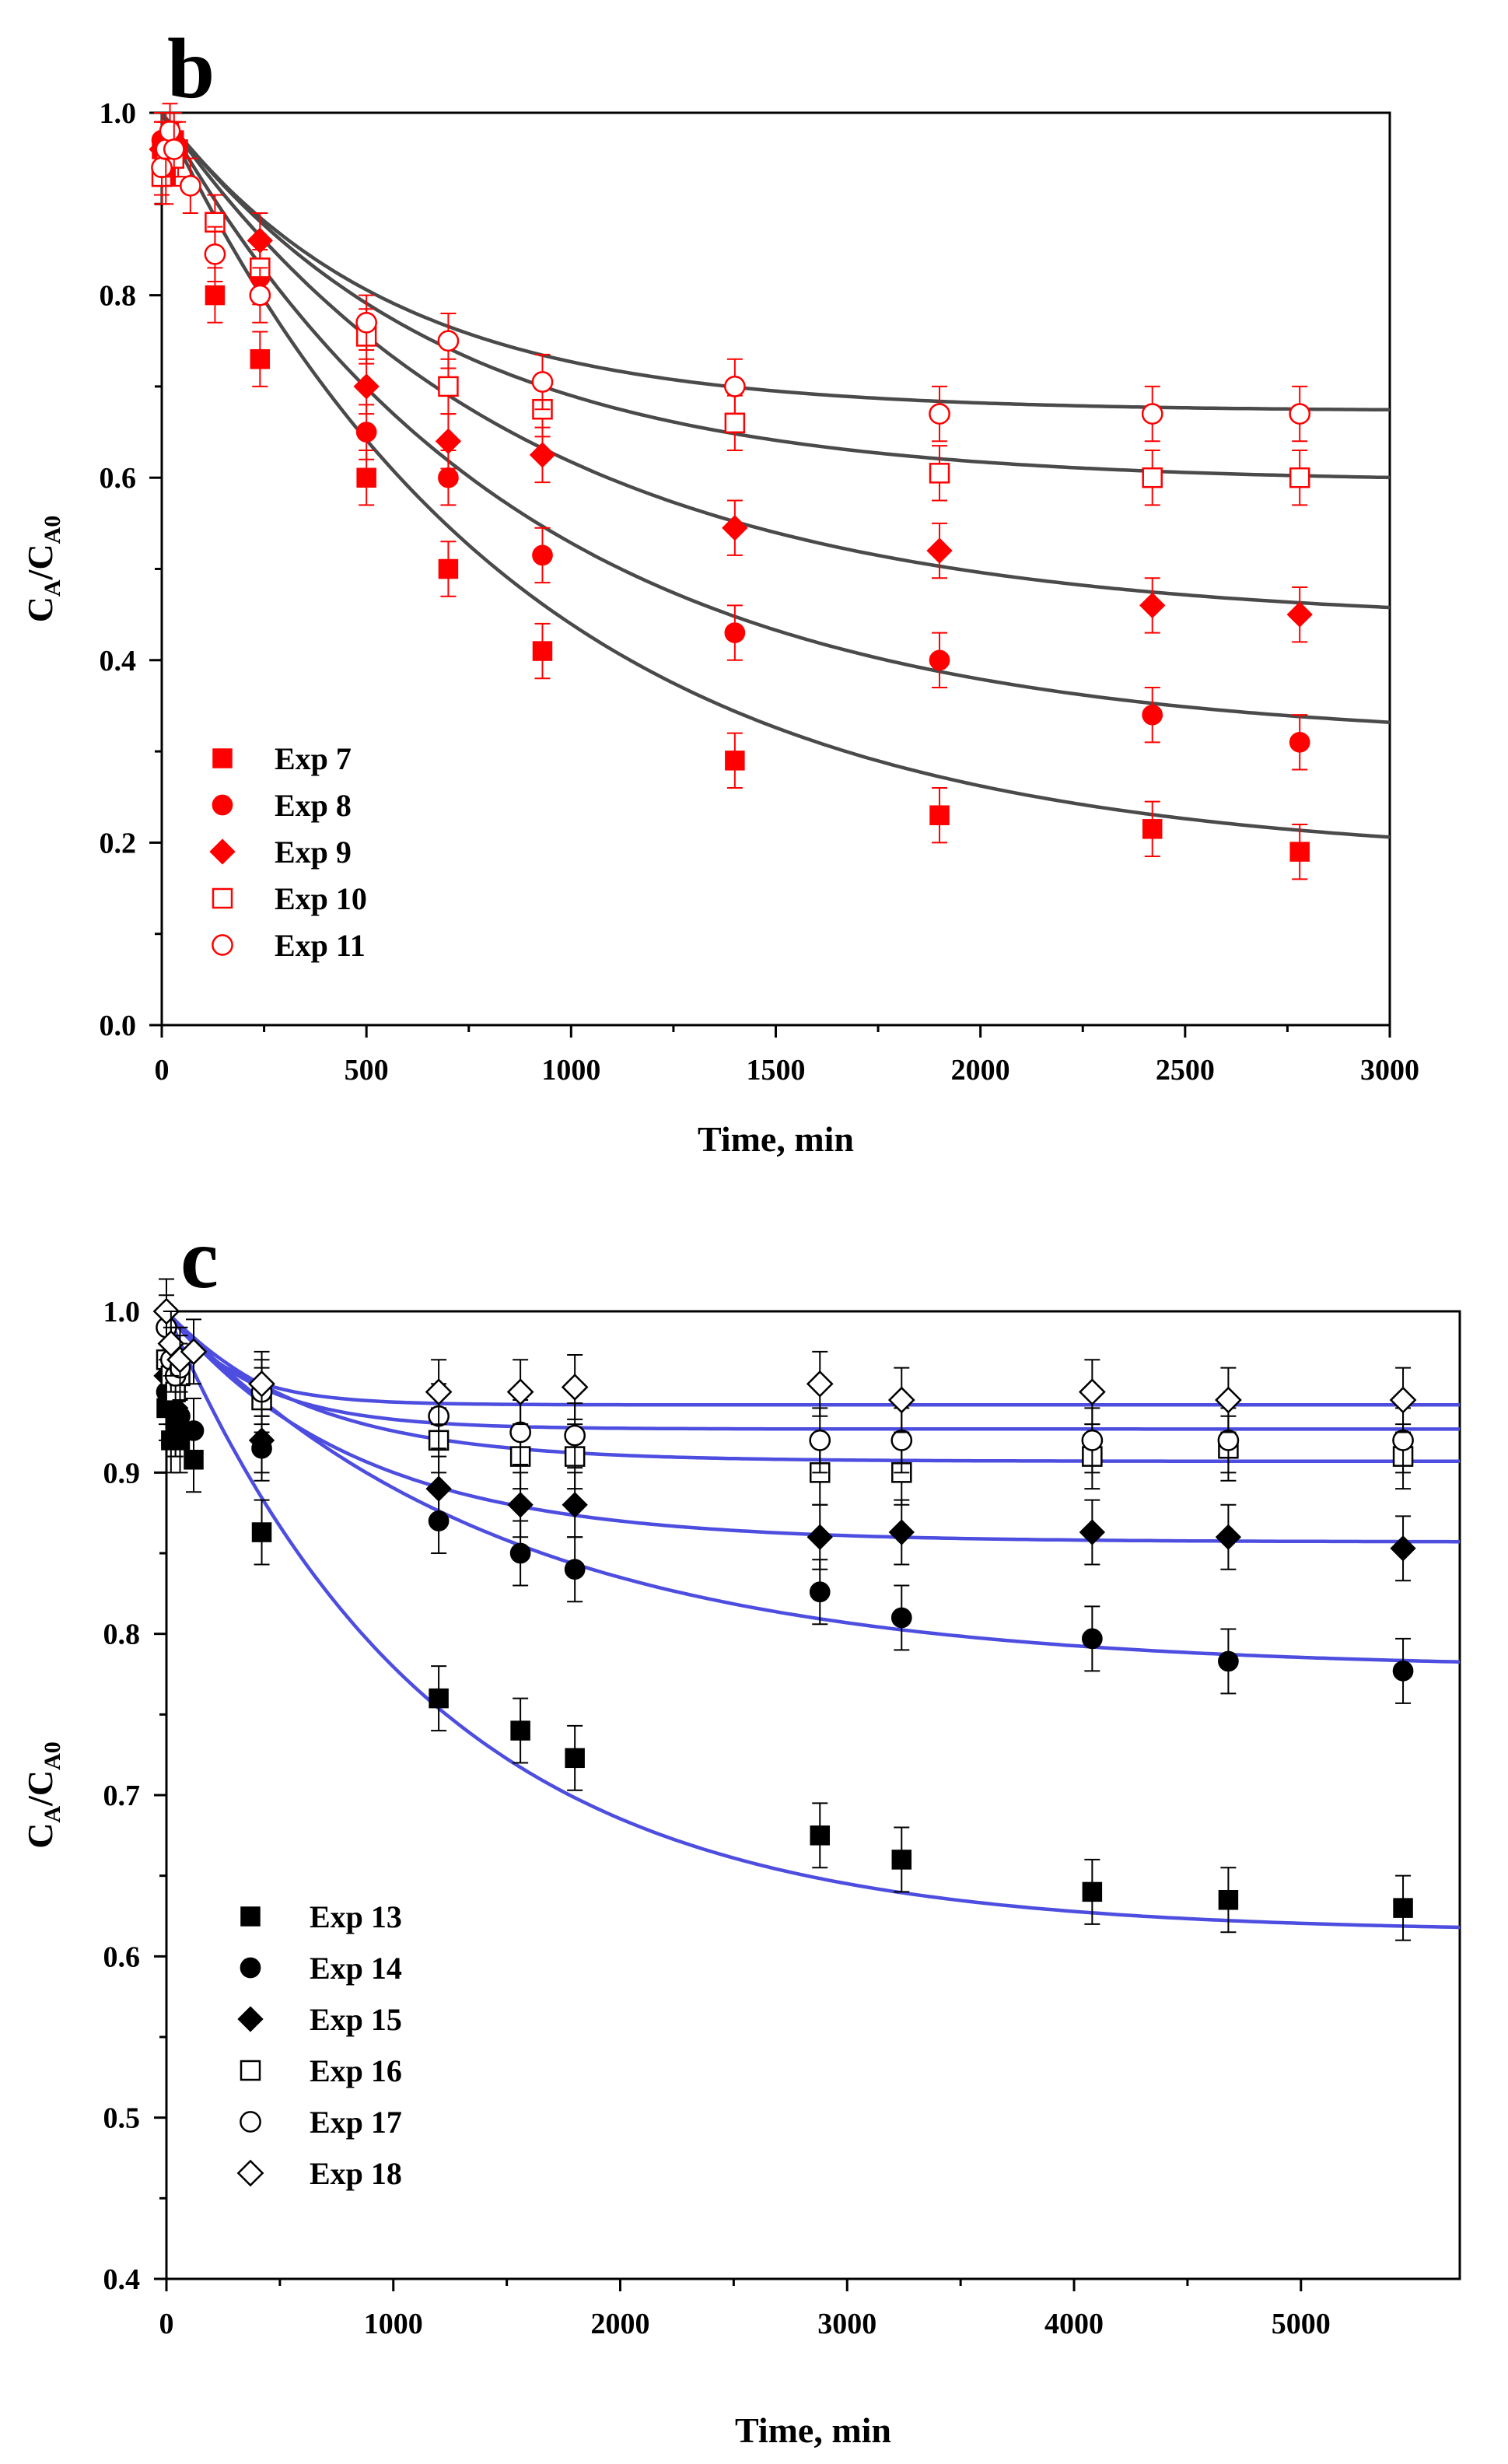 This screenshot has height=2464, width=1508. What do you see at coordinates (118, 114) in the screenshot?
I see `y-tick-label: 1.0` at bounding box center [118, 114].